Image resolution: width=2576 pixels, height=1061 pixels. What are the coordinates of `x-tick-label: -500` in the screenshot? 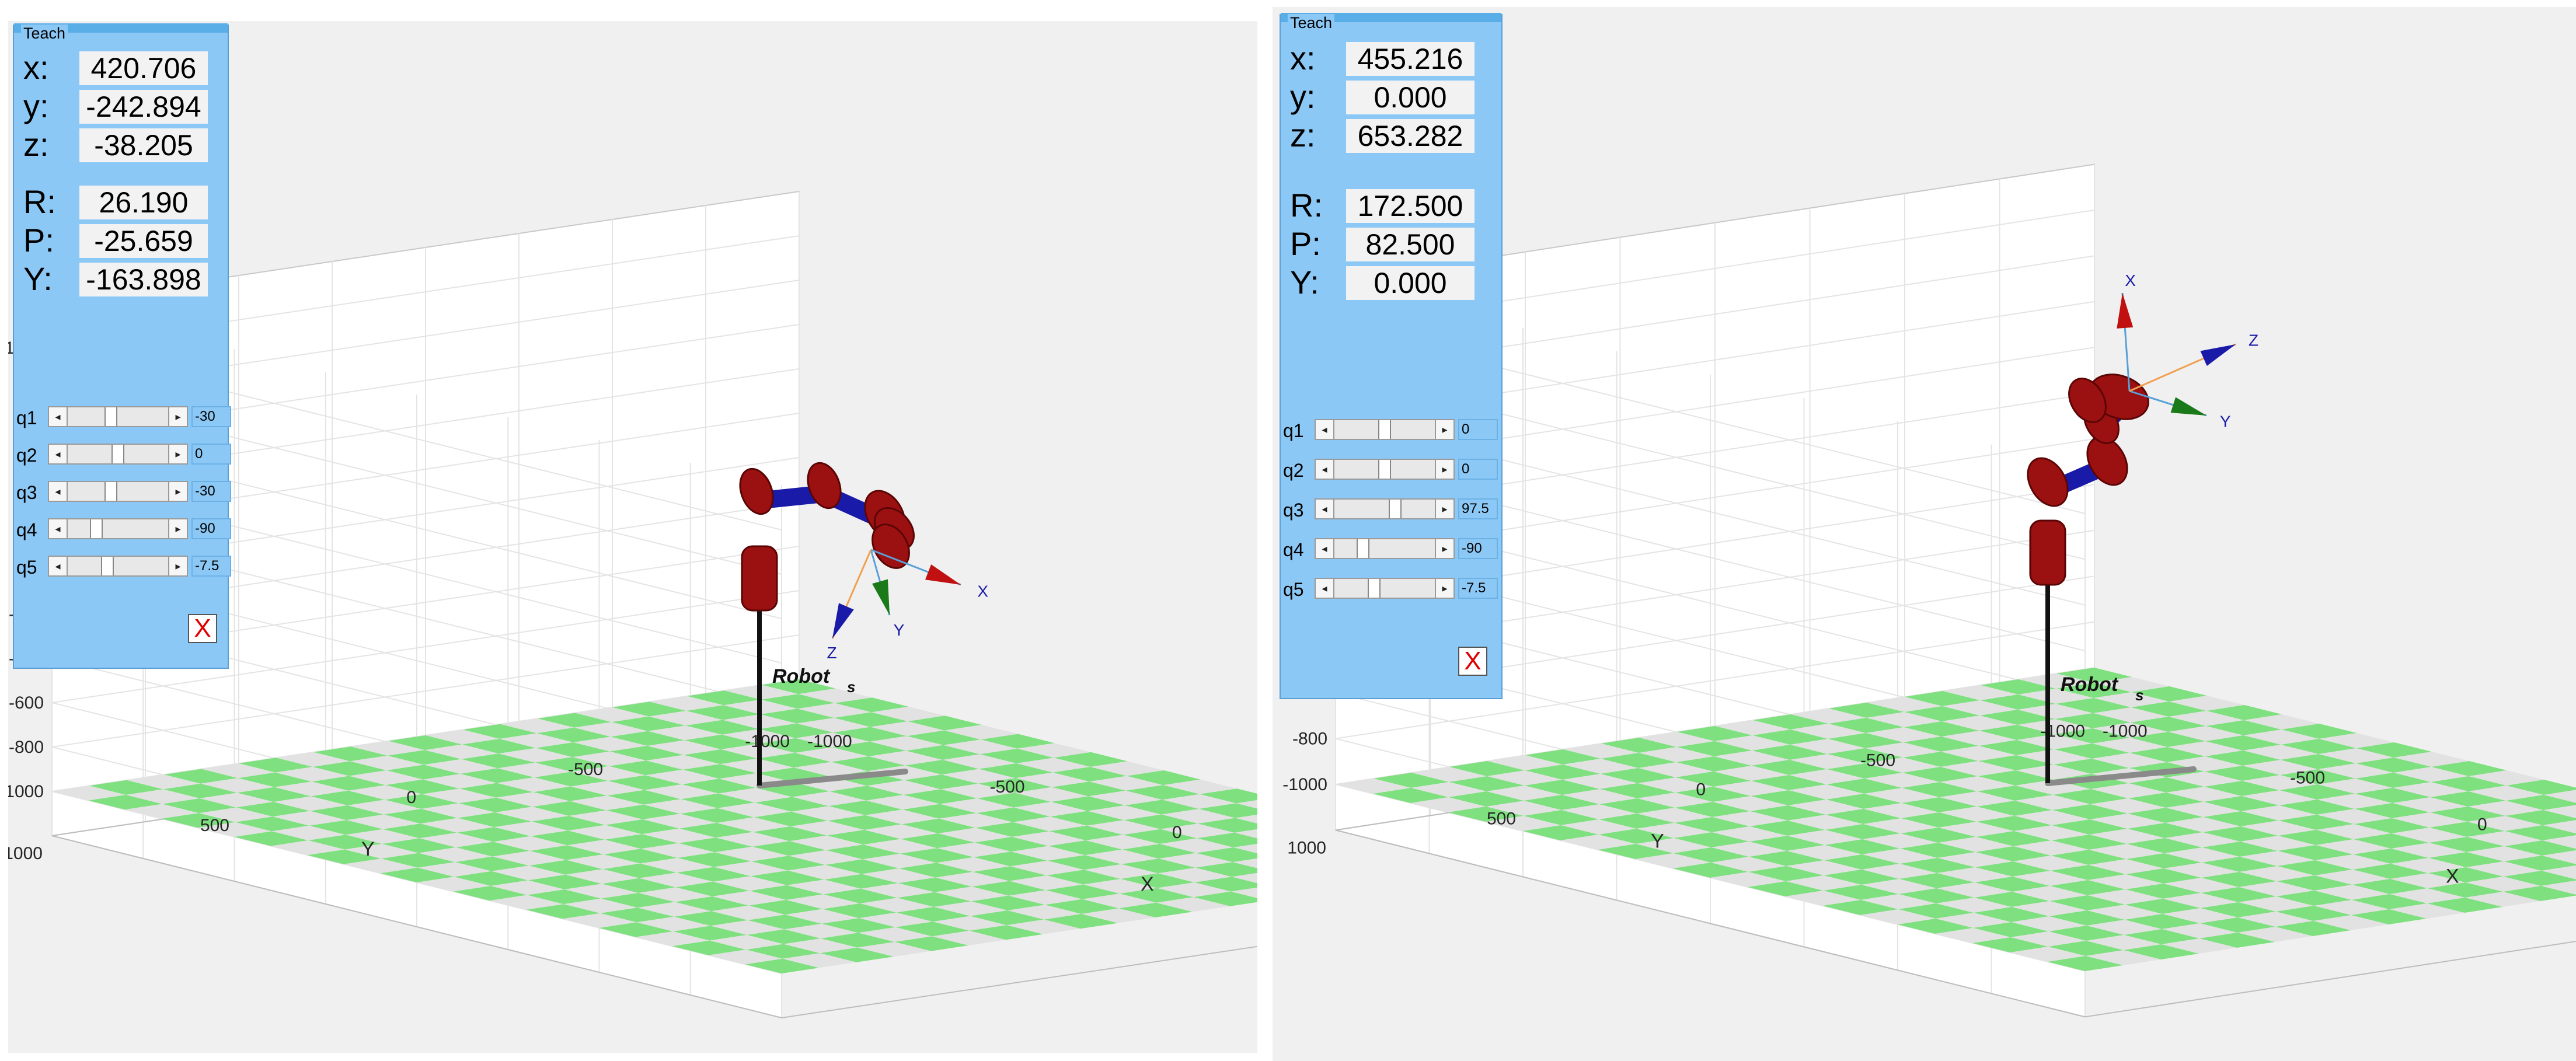 It's located at (2308, 777).